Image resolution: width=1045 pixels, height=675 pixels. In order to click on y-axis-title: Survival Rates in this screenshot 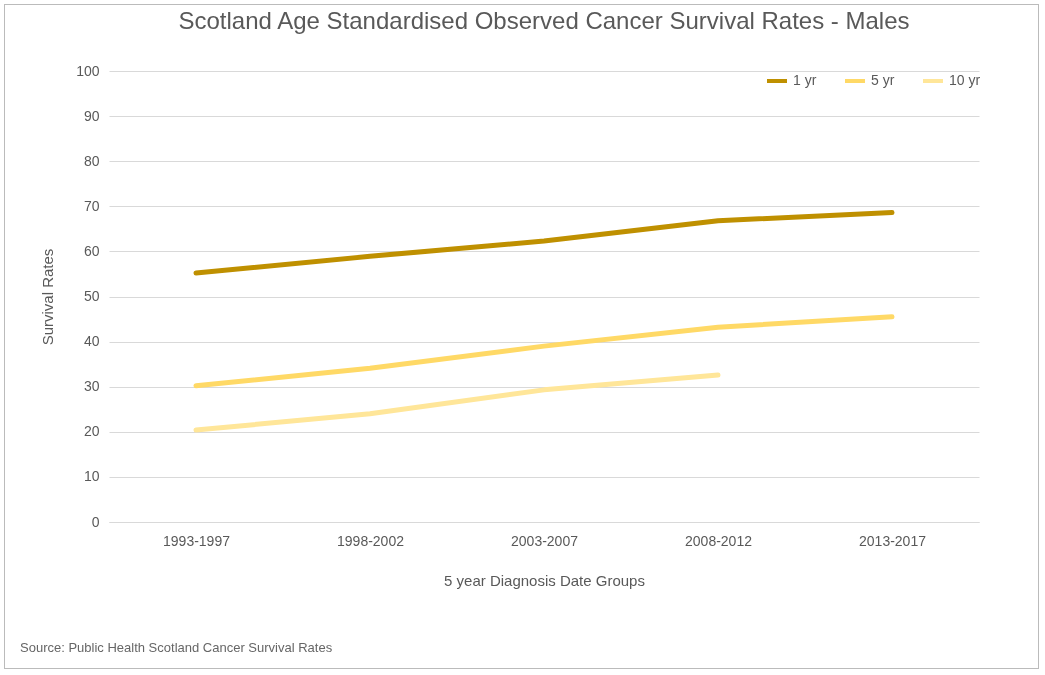, I will do `click(48, 297)`.